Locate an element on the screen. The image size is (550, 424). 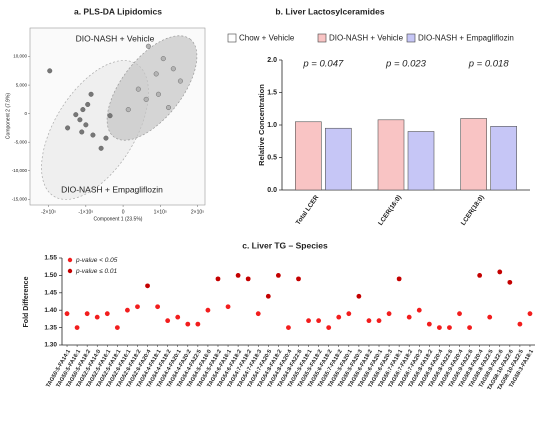
x-tick-label: LCER(18:0) is located at coordinates (473, 210).